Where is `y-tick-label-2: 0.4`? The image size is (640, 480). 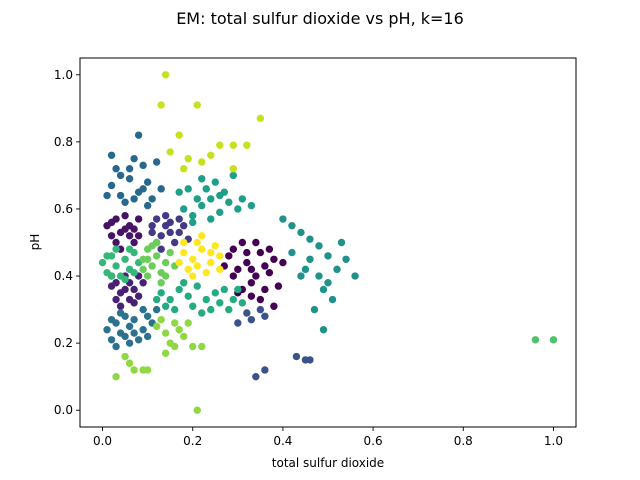
y-tick-label-2: 0.4 is located at coordinates (63, 276).